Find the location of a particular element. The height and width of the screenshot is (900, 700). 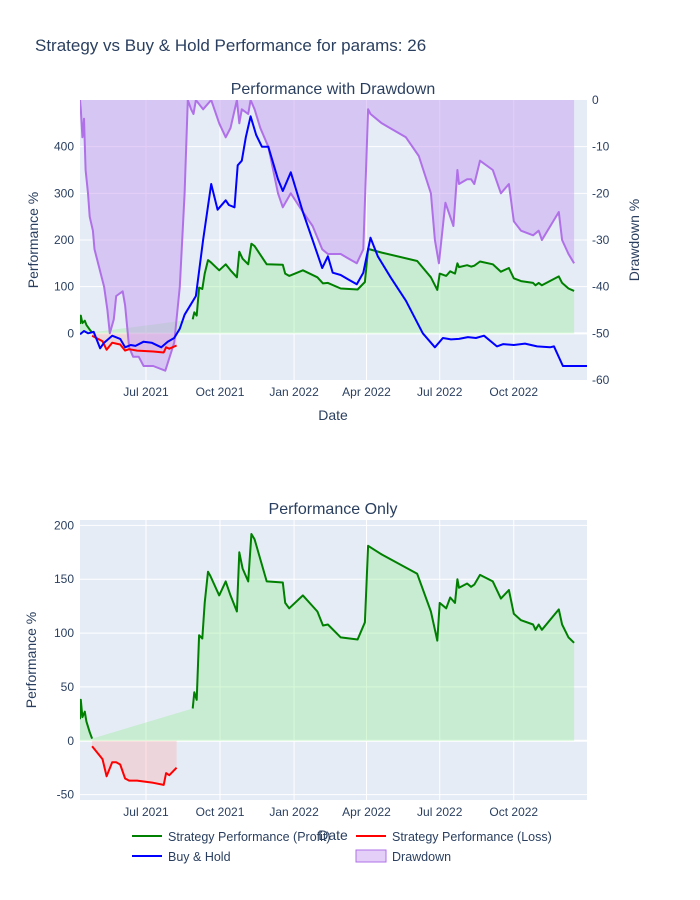

chart-bottom-xtick-label: Jul 2021 is located at coordinates (146, 812).